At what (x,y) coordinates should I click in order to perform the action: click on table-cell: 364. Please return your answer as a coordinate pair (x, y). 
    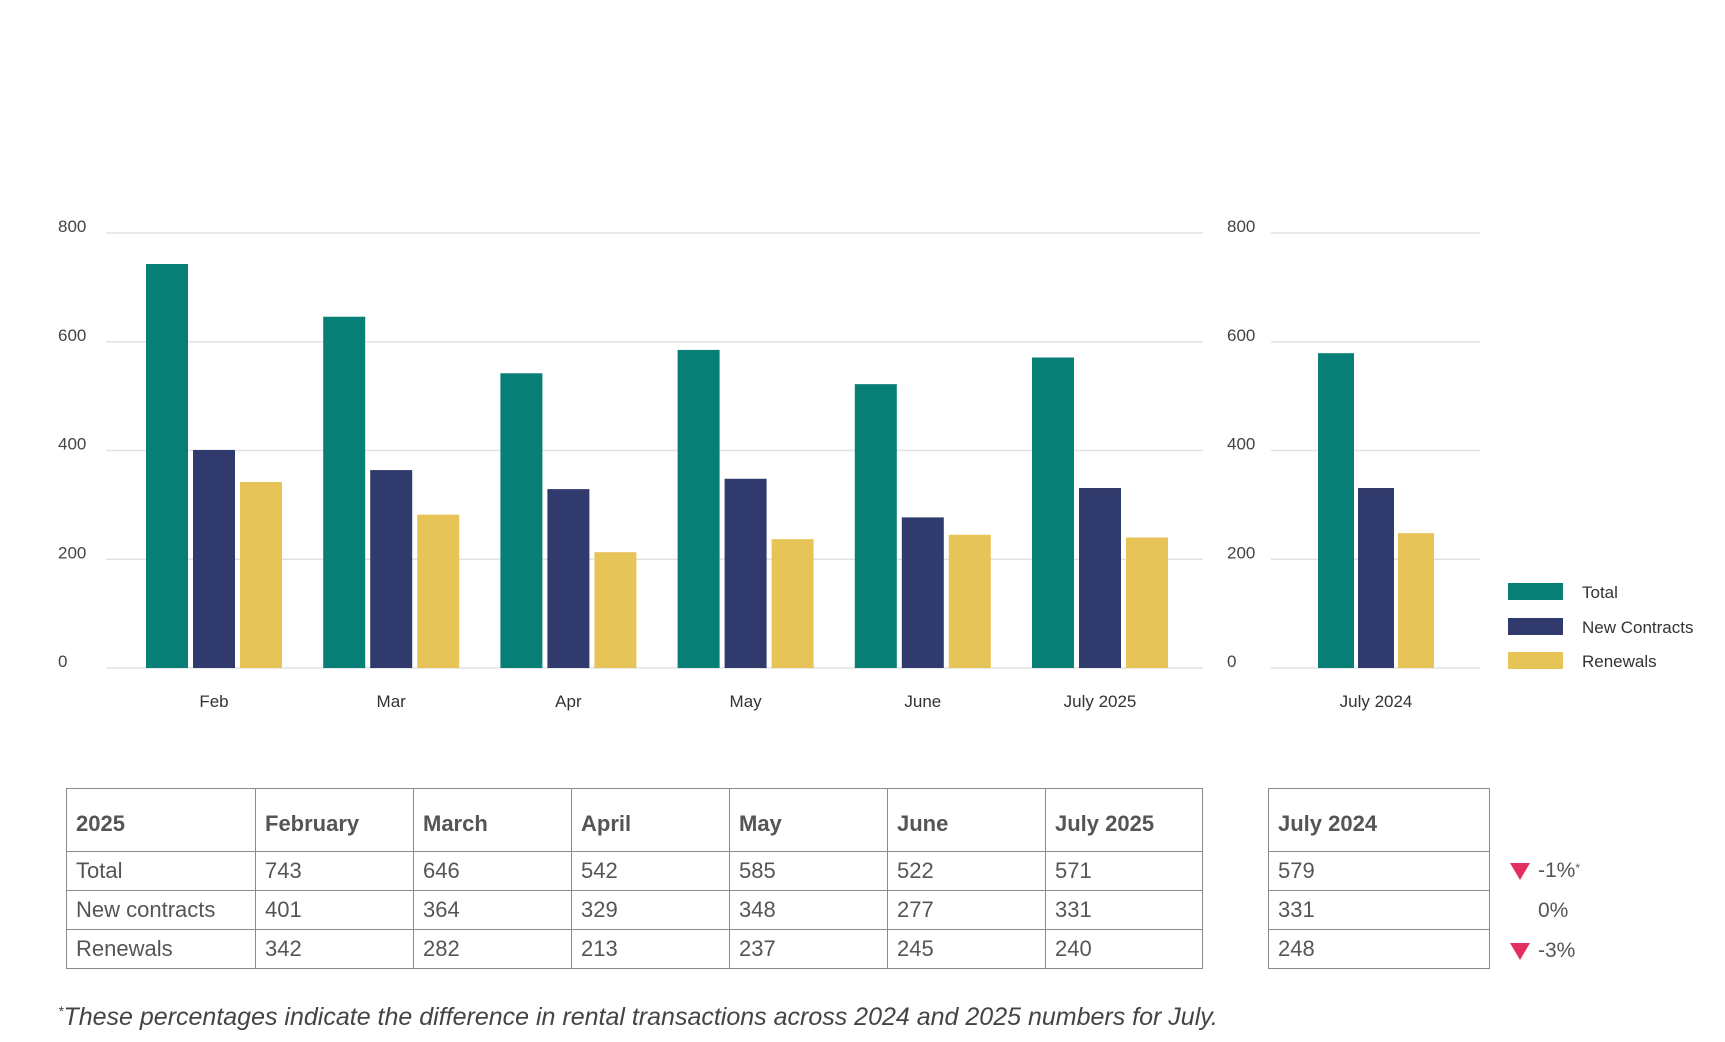
    Looking at the image, I should click on (492, 910).